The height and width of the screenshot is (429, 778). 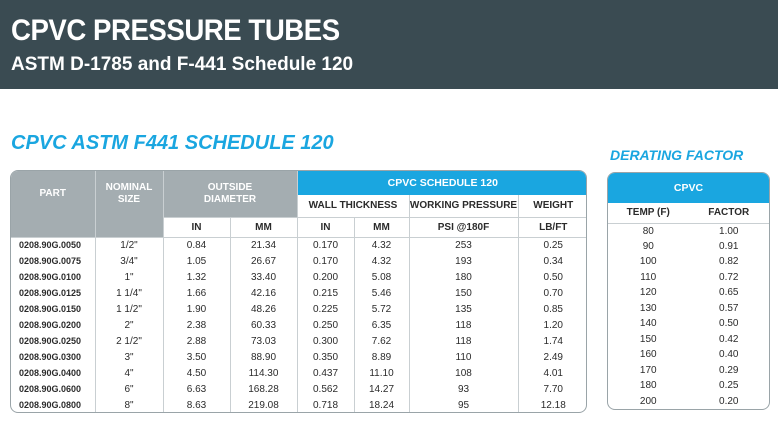 What do you see at coordinates (382, 357) in the screenshot?
I see `table-cell: 8.89` at bounding box center [382, 357].